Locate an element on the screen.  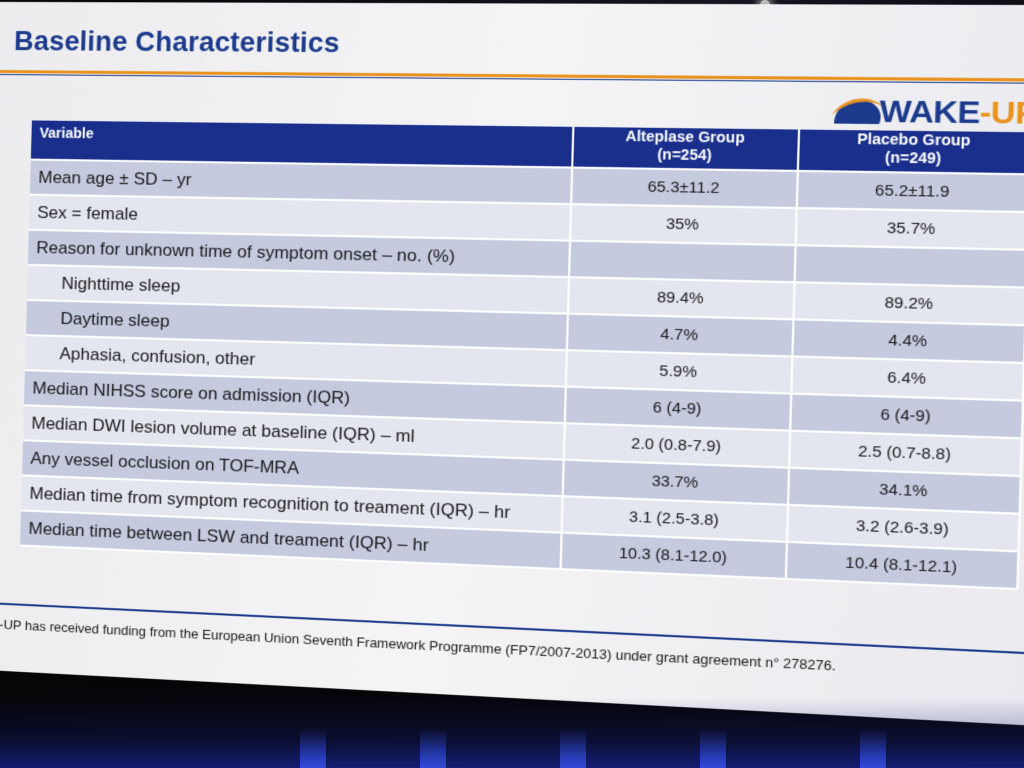
header-alteplase-n: (n=254) is located at coordinates (685, 155).